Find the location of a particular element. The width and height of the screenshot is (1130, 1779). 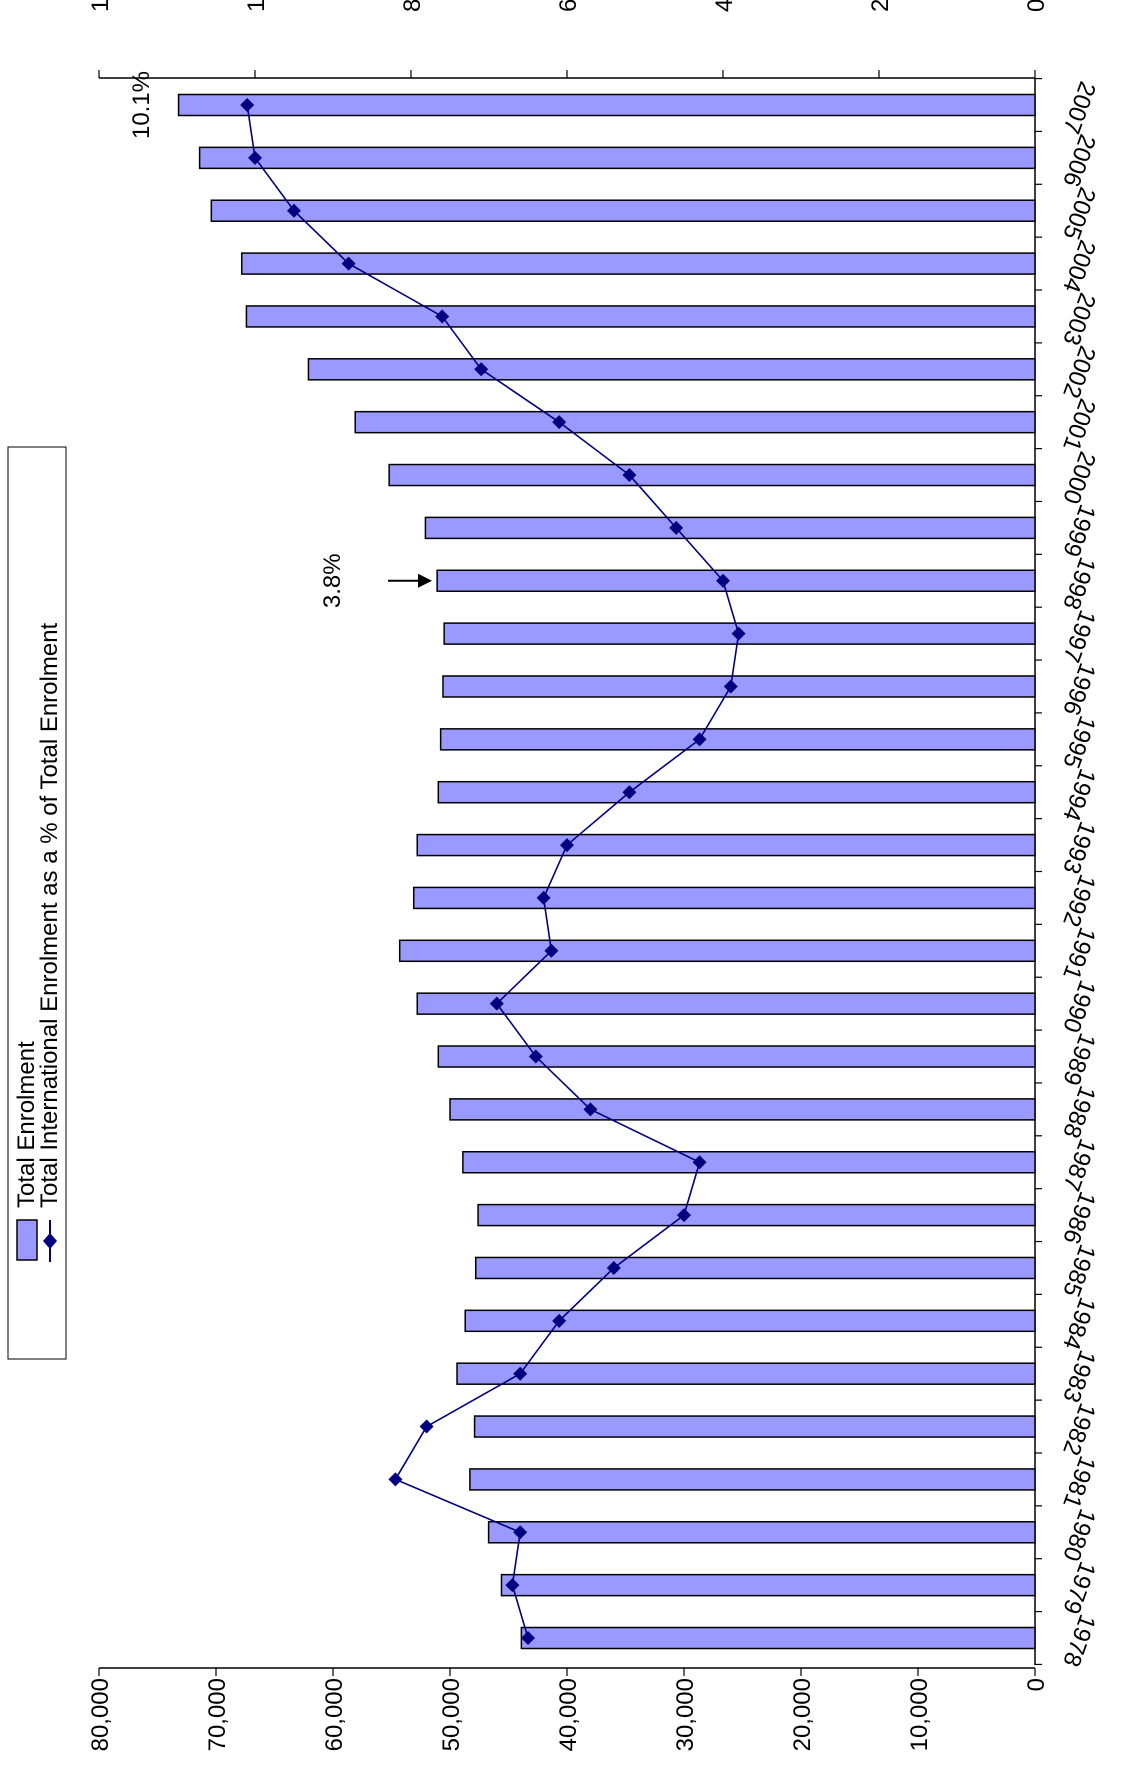

percent-point-2006 is located at coordinates (255, 157).